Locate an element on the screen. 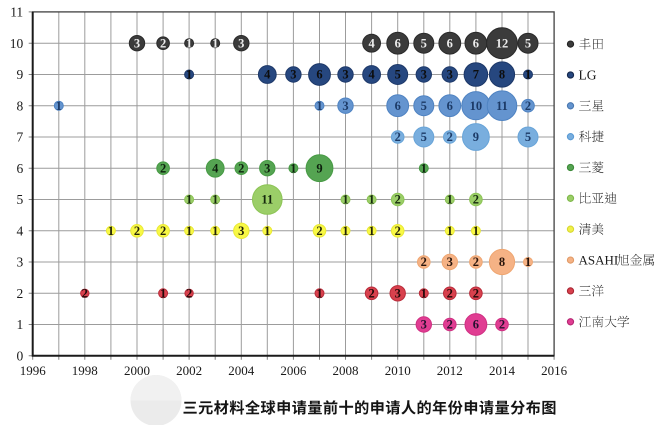 The image size is (667, 430). svg-text: 2016 is located at coordinates (554, 370).